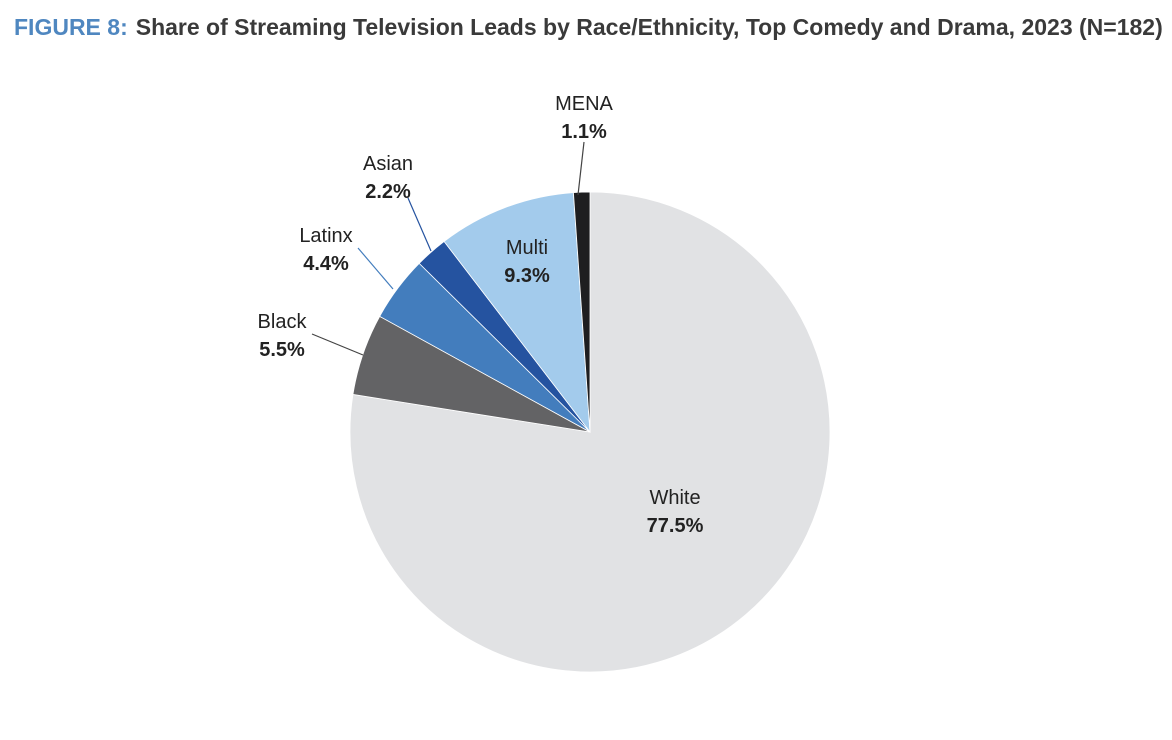 Image resolution: width=1172 pixels, height=740 pixels. Describe the element at coordinates (375, 268) in the screenshot. I see `leader-line-latinx` at that location.